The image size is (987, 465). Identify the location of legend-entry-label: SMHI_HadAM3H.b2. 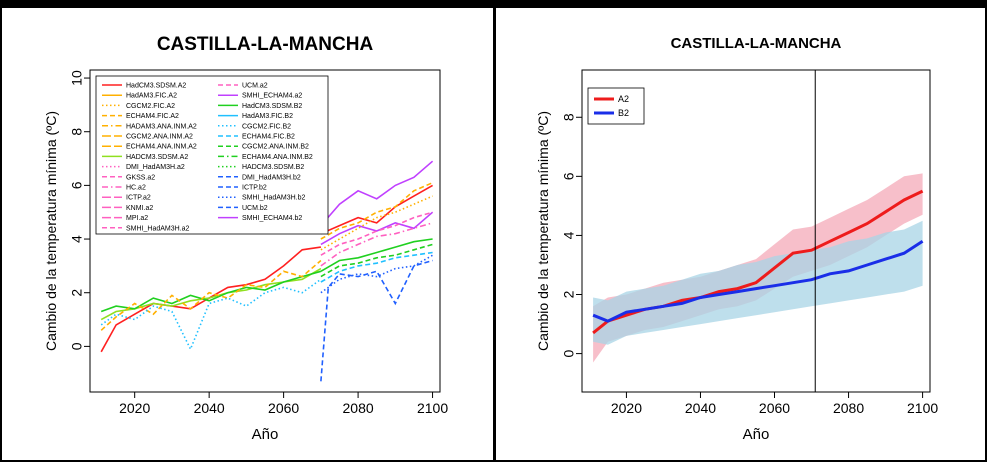
(274, 198).